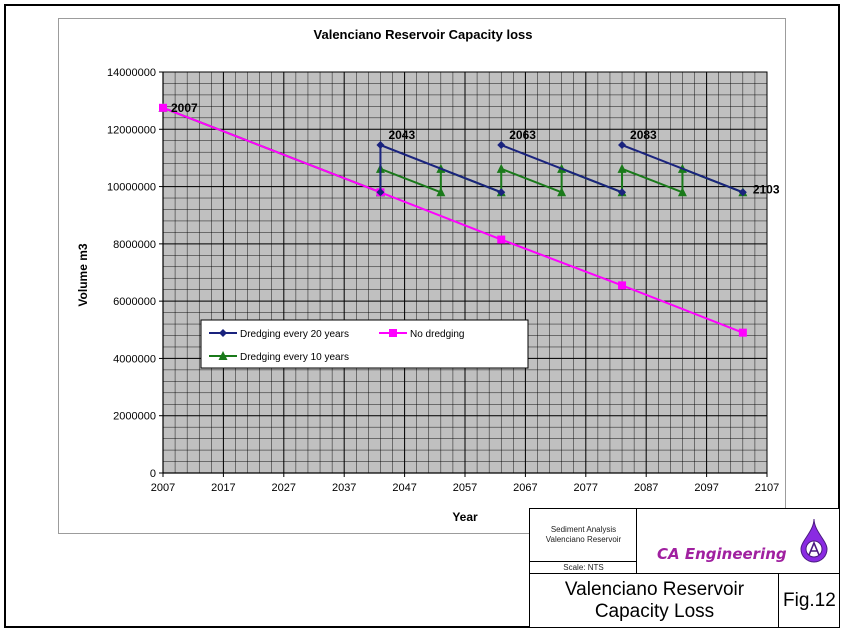 The width and height of the screenshot is (846, 634). I want to click on x-tick-label: 2097, so click(706, 488).